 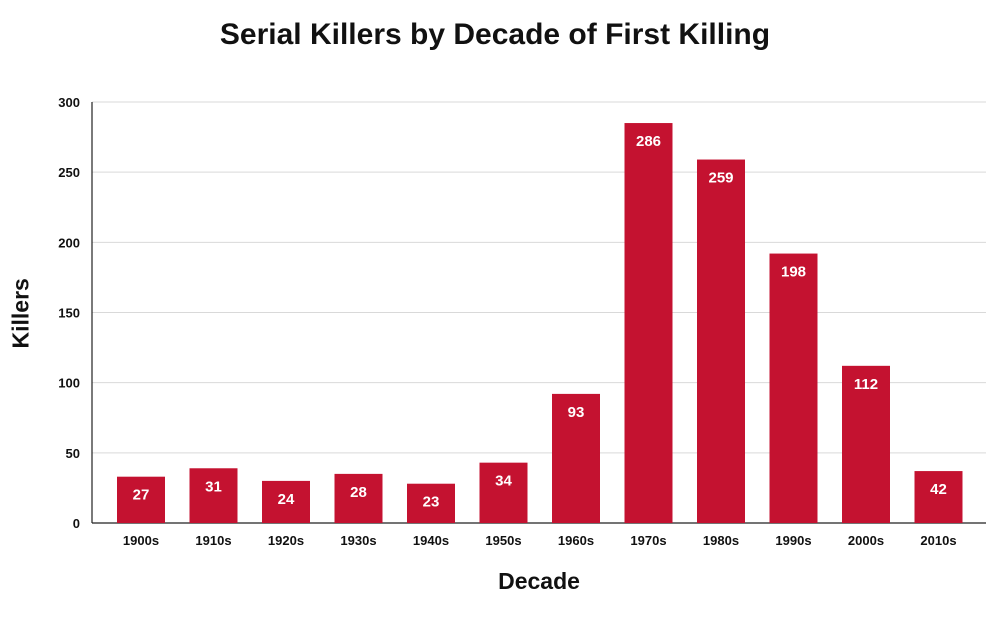 I want to click on y-tick-label: 100, so click(x=69, y=383).